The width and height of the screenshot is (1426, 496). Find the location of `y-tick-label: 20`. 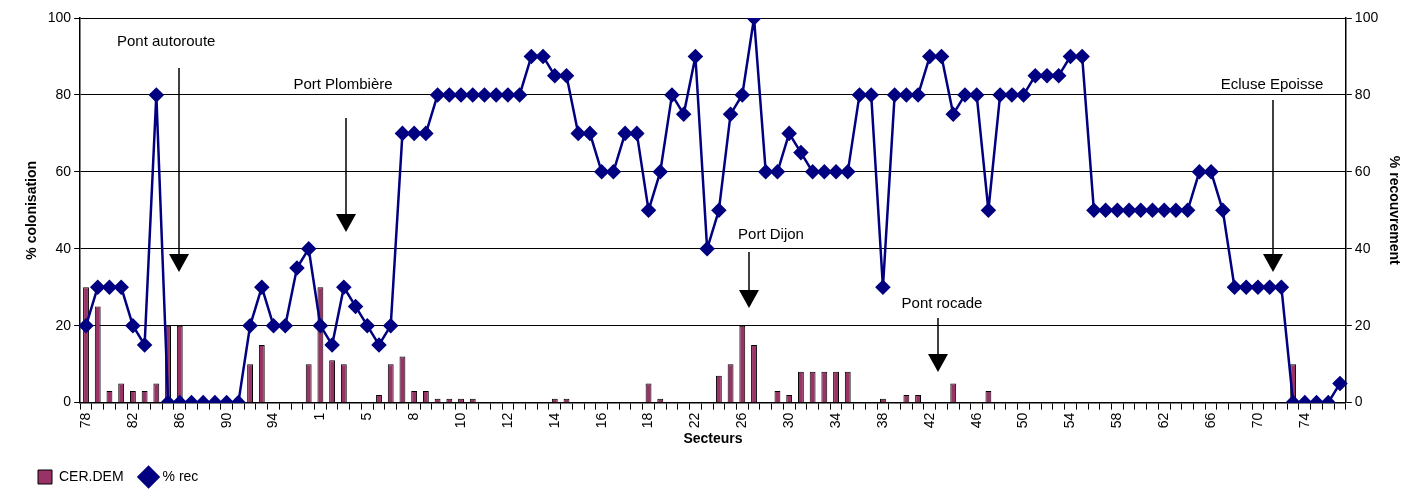

y-tick-label: 20 is located at coordinates (63, 324).